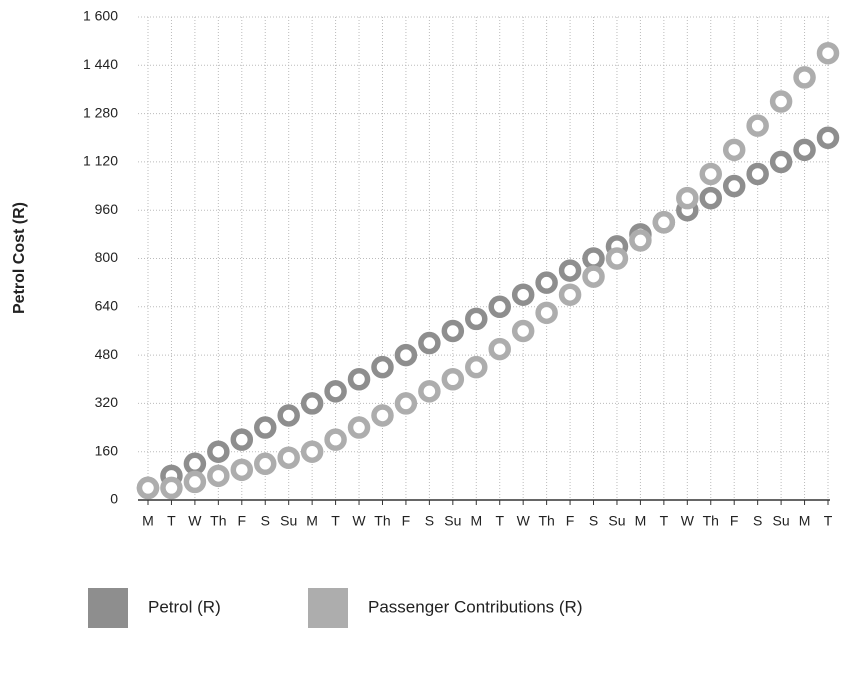 The height and width of the screenshot is (674, 857). Describe the element at coordinates (100, 161) in the screenshot. I see `y-tick-label: 1 120` at that location.